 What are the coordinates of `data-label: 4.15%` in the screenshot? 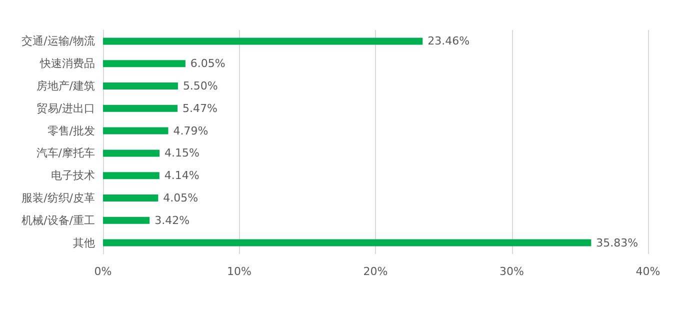 It's located at (182, 153).